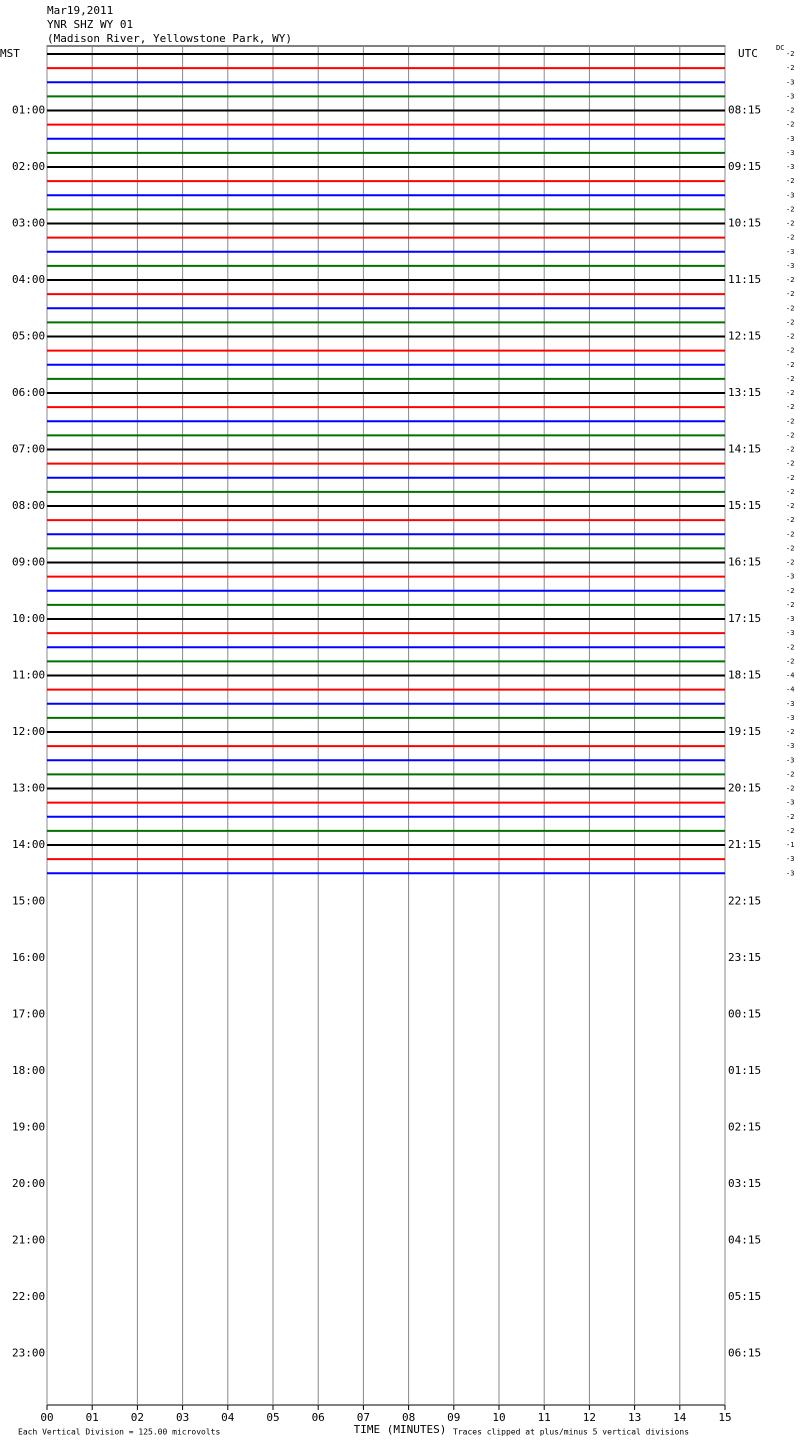 This screenshot has width=800, height=1444. Describe the element at coordinates (28, 901) in the screenshot. I see `mst-label: 15:00` at that location.